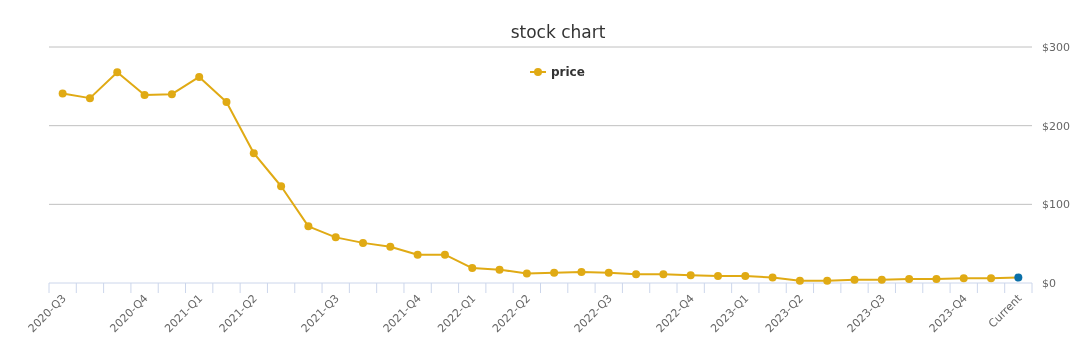  Describe the element at coordinates (558, 32) in the screenshot. I see `chart-title: stock chart` at that location.